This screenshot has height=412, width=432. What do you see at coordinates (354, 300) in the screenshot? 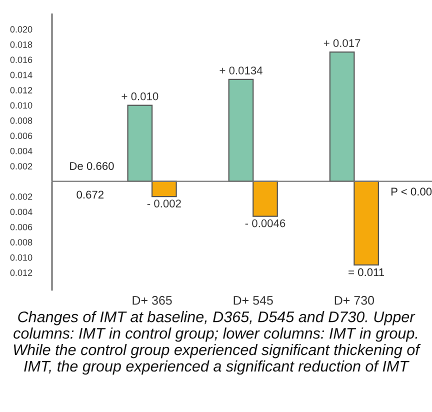
I see `x-tick-label: D+ 730` at bounding box center [354, 300].